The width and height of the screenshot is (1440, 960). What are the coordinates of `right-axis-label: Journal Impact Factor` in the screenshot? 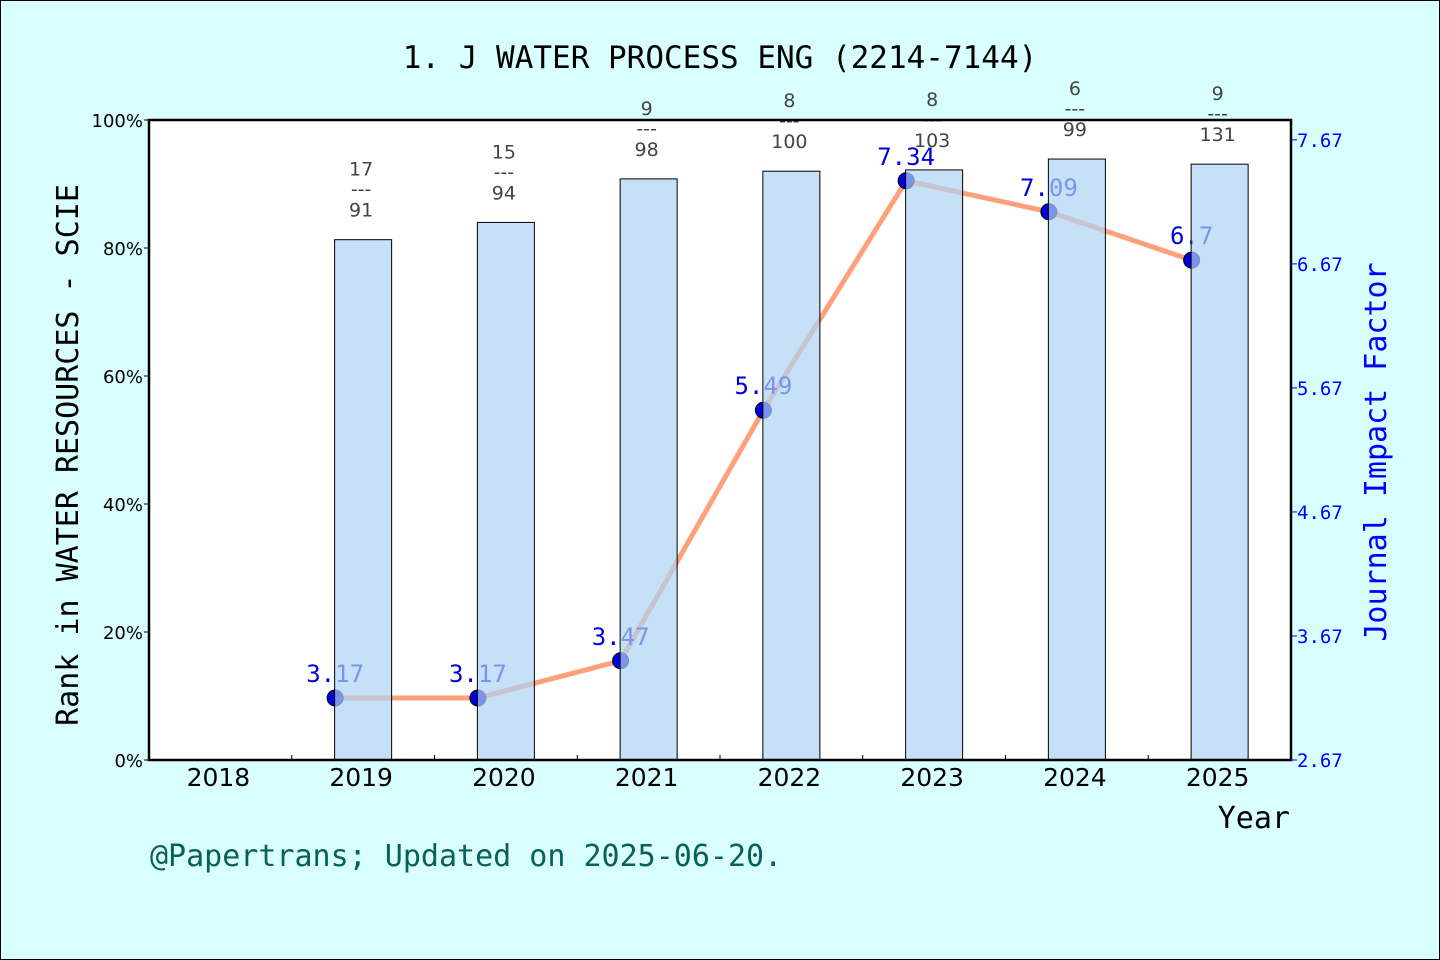 It's located at (1376, 451).